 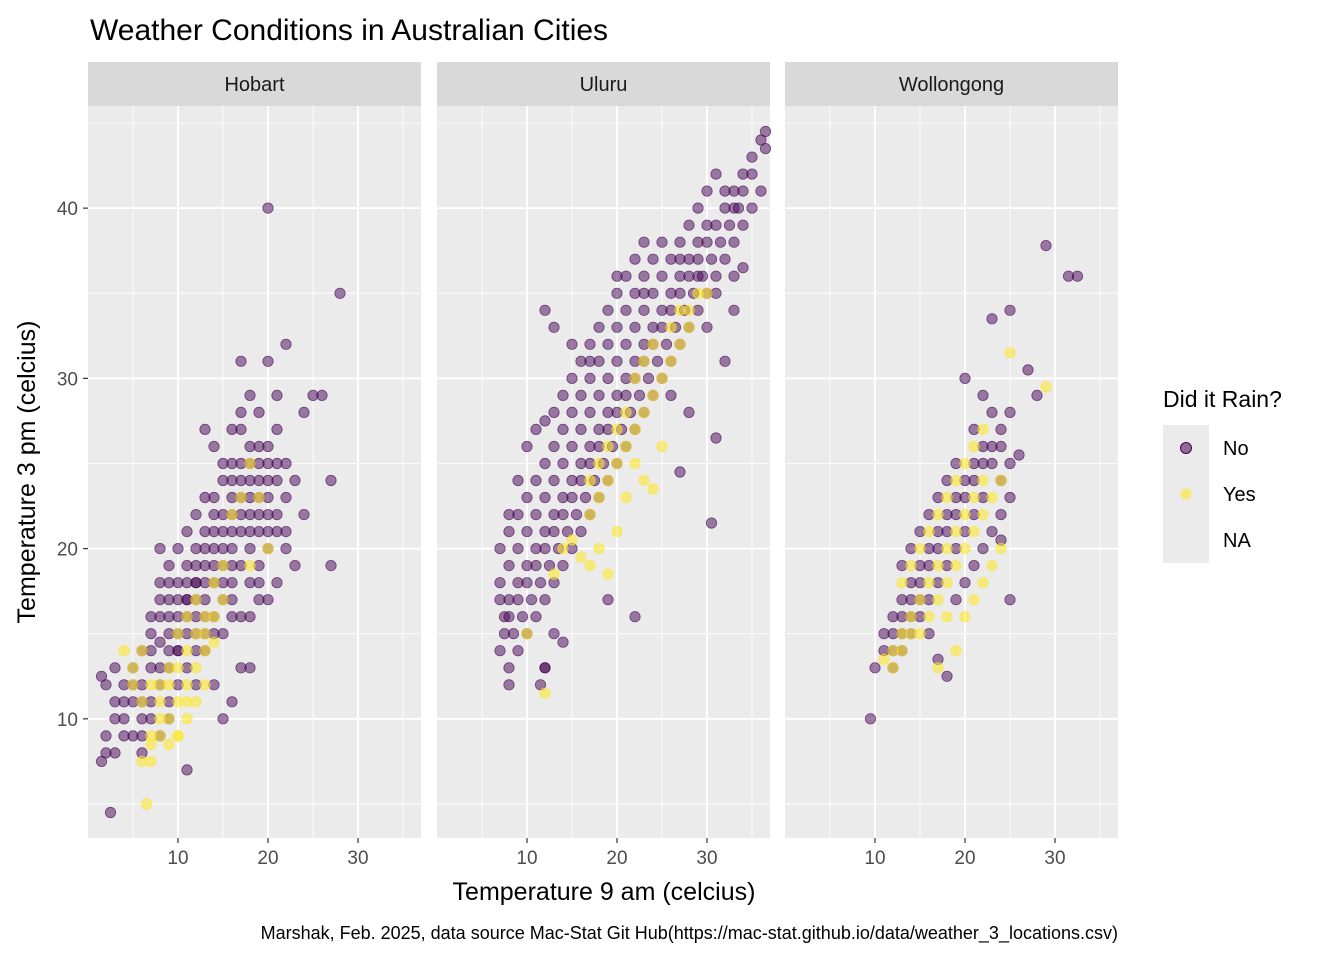 I want to click on legend: Did it Rain? No Yes NA, so click(x=1222, y=474).